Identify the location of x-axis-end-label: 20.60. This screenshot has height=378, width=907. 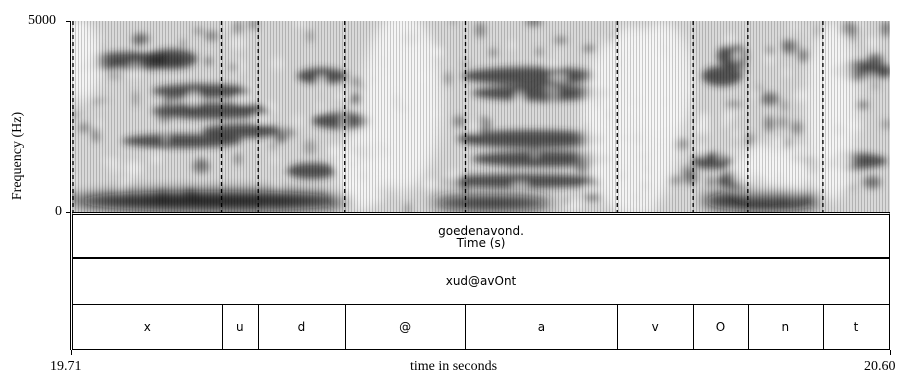
(880, 366).